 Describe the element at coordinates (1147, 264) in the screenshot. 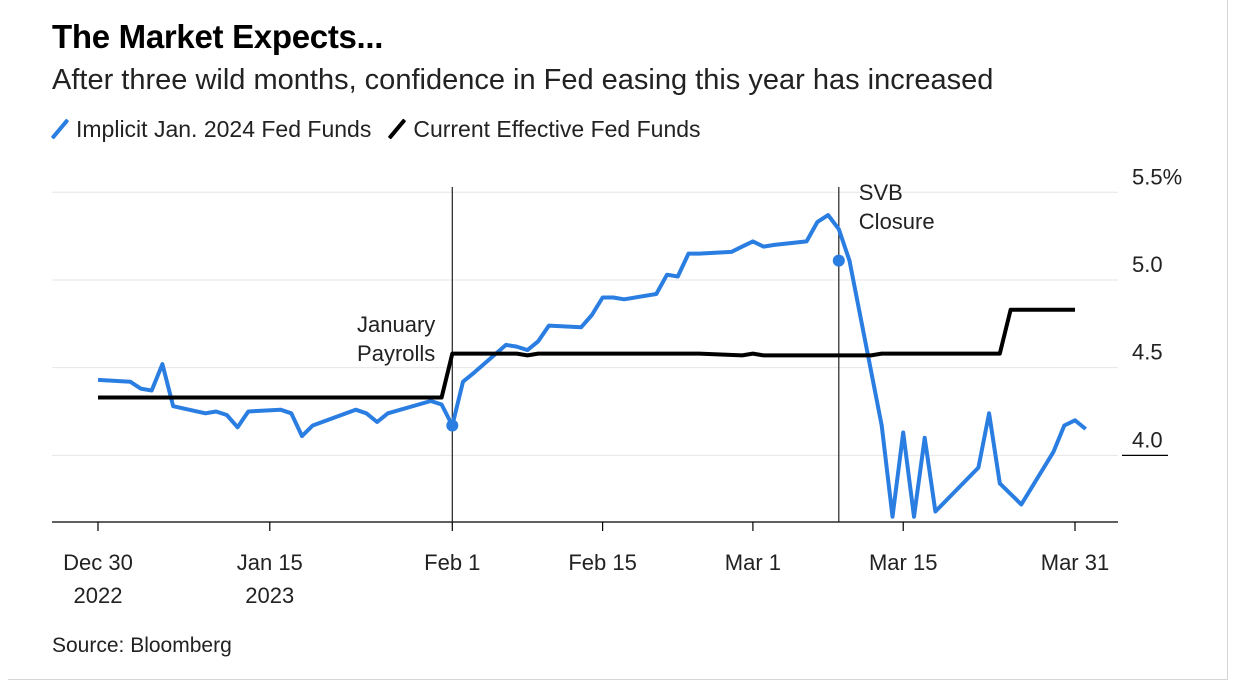

I see `y-tick-label: 5.0` at that location.